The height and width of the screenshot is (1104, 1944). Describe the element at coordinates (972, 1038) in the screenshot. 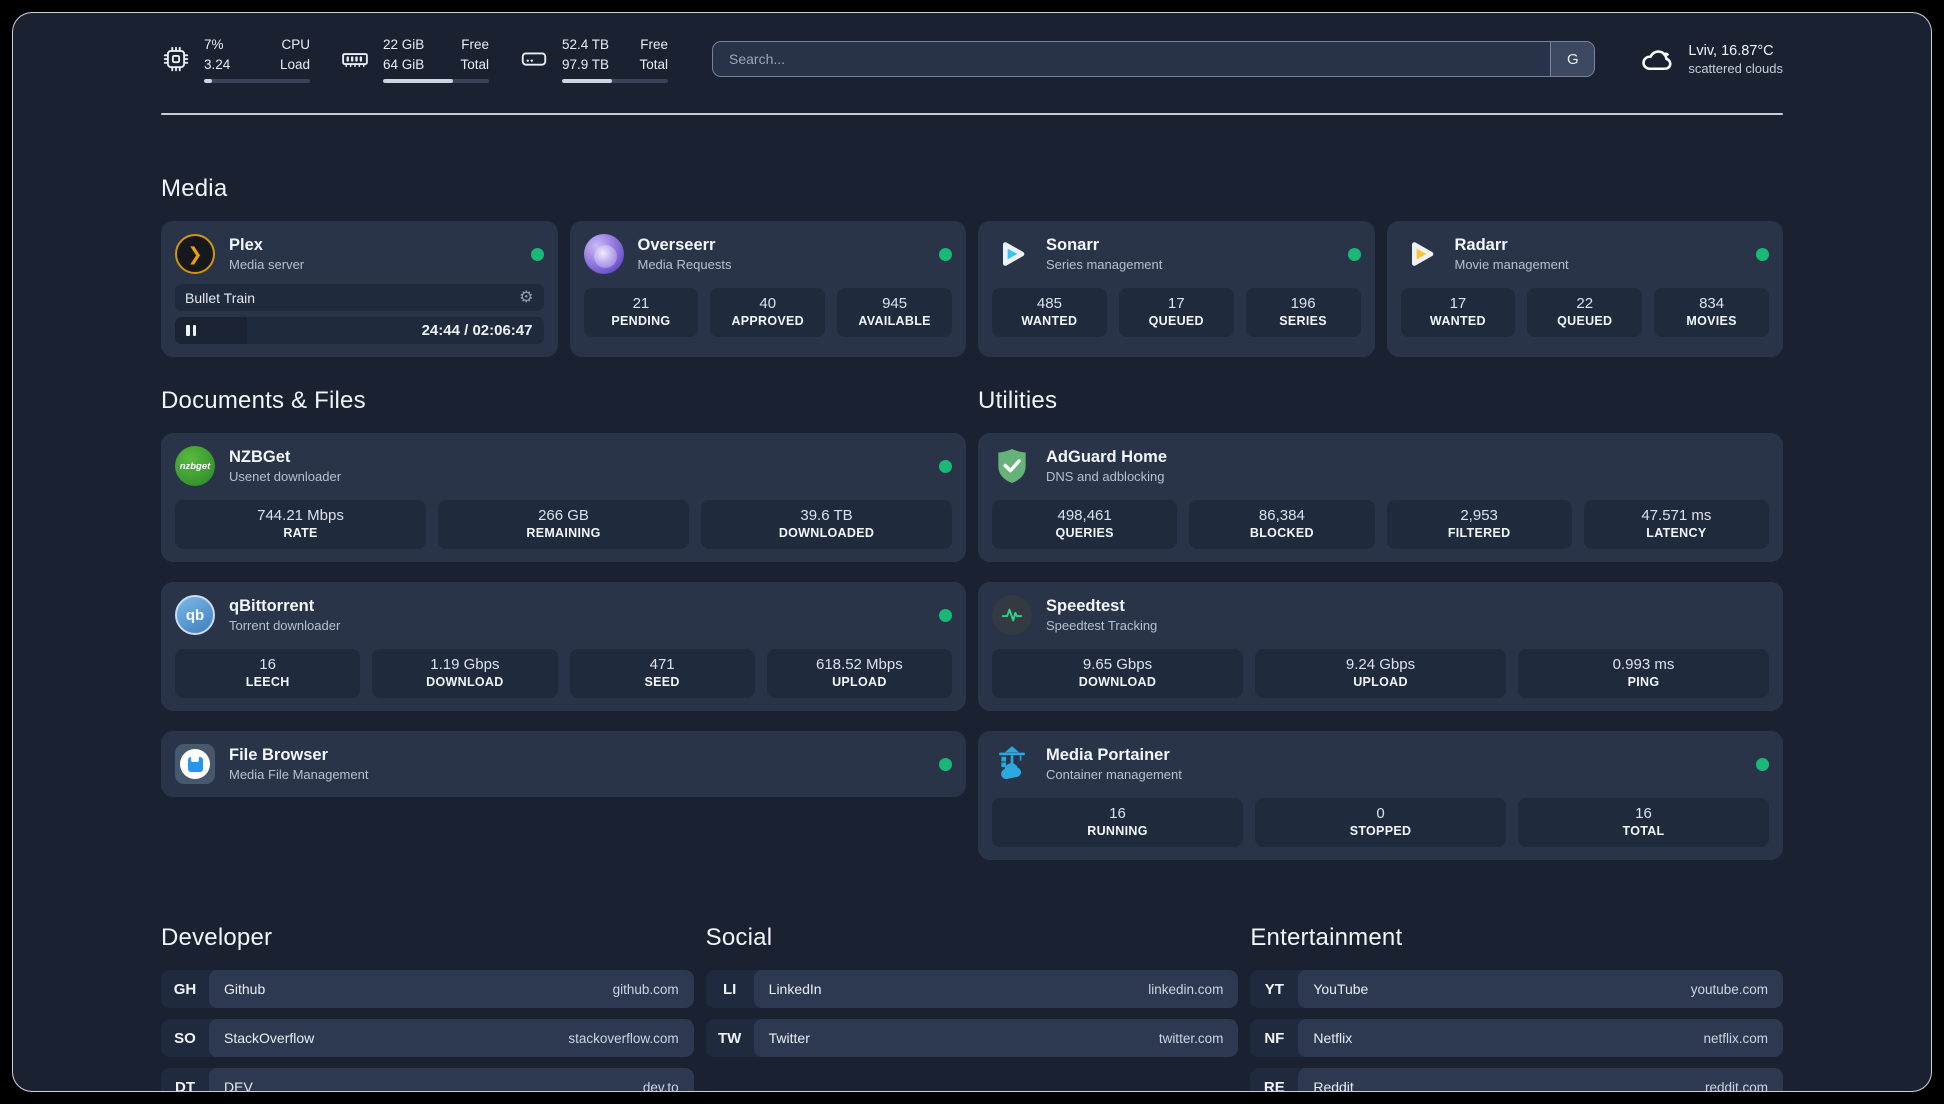

I see `bookmark-twitter: TW Twitter twitter.com` at that location.